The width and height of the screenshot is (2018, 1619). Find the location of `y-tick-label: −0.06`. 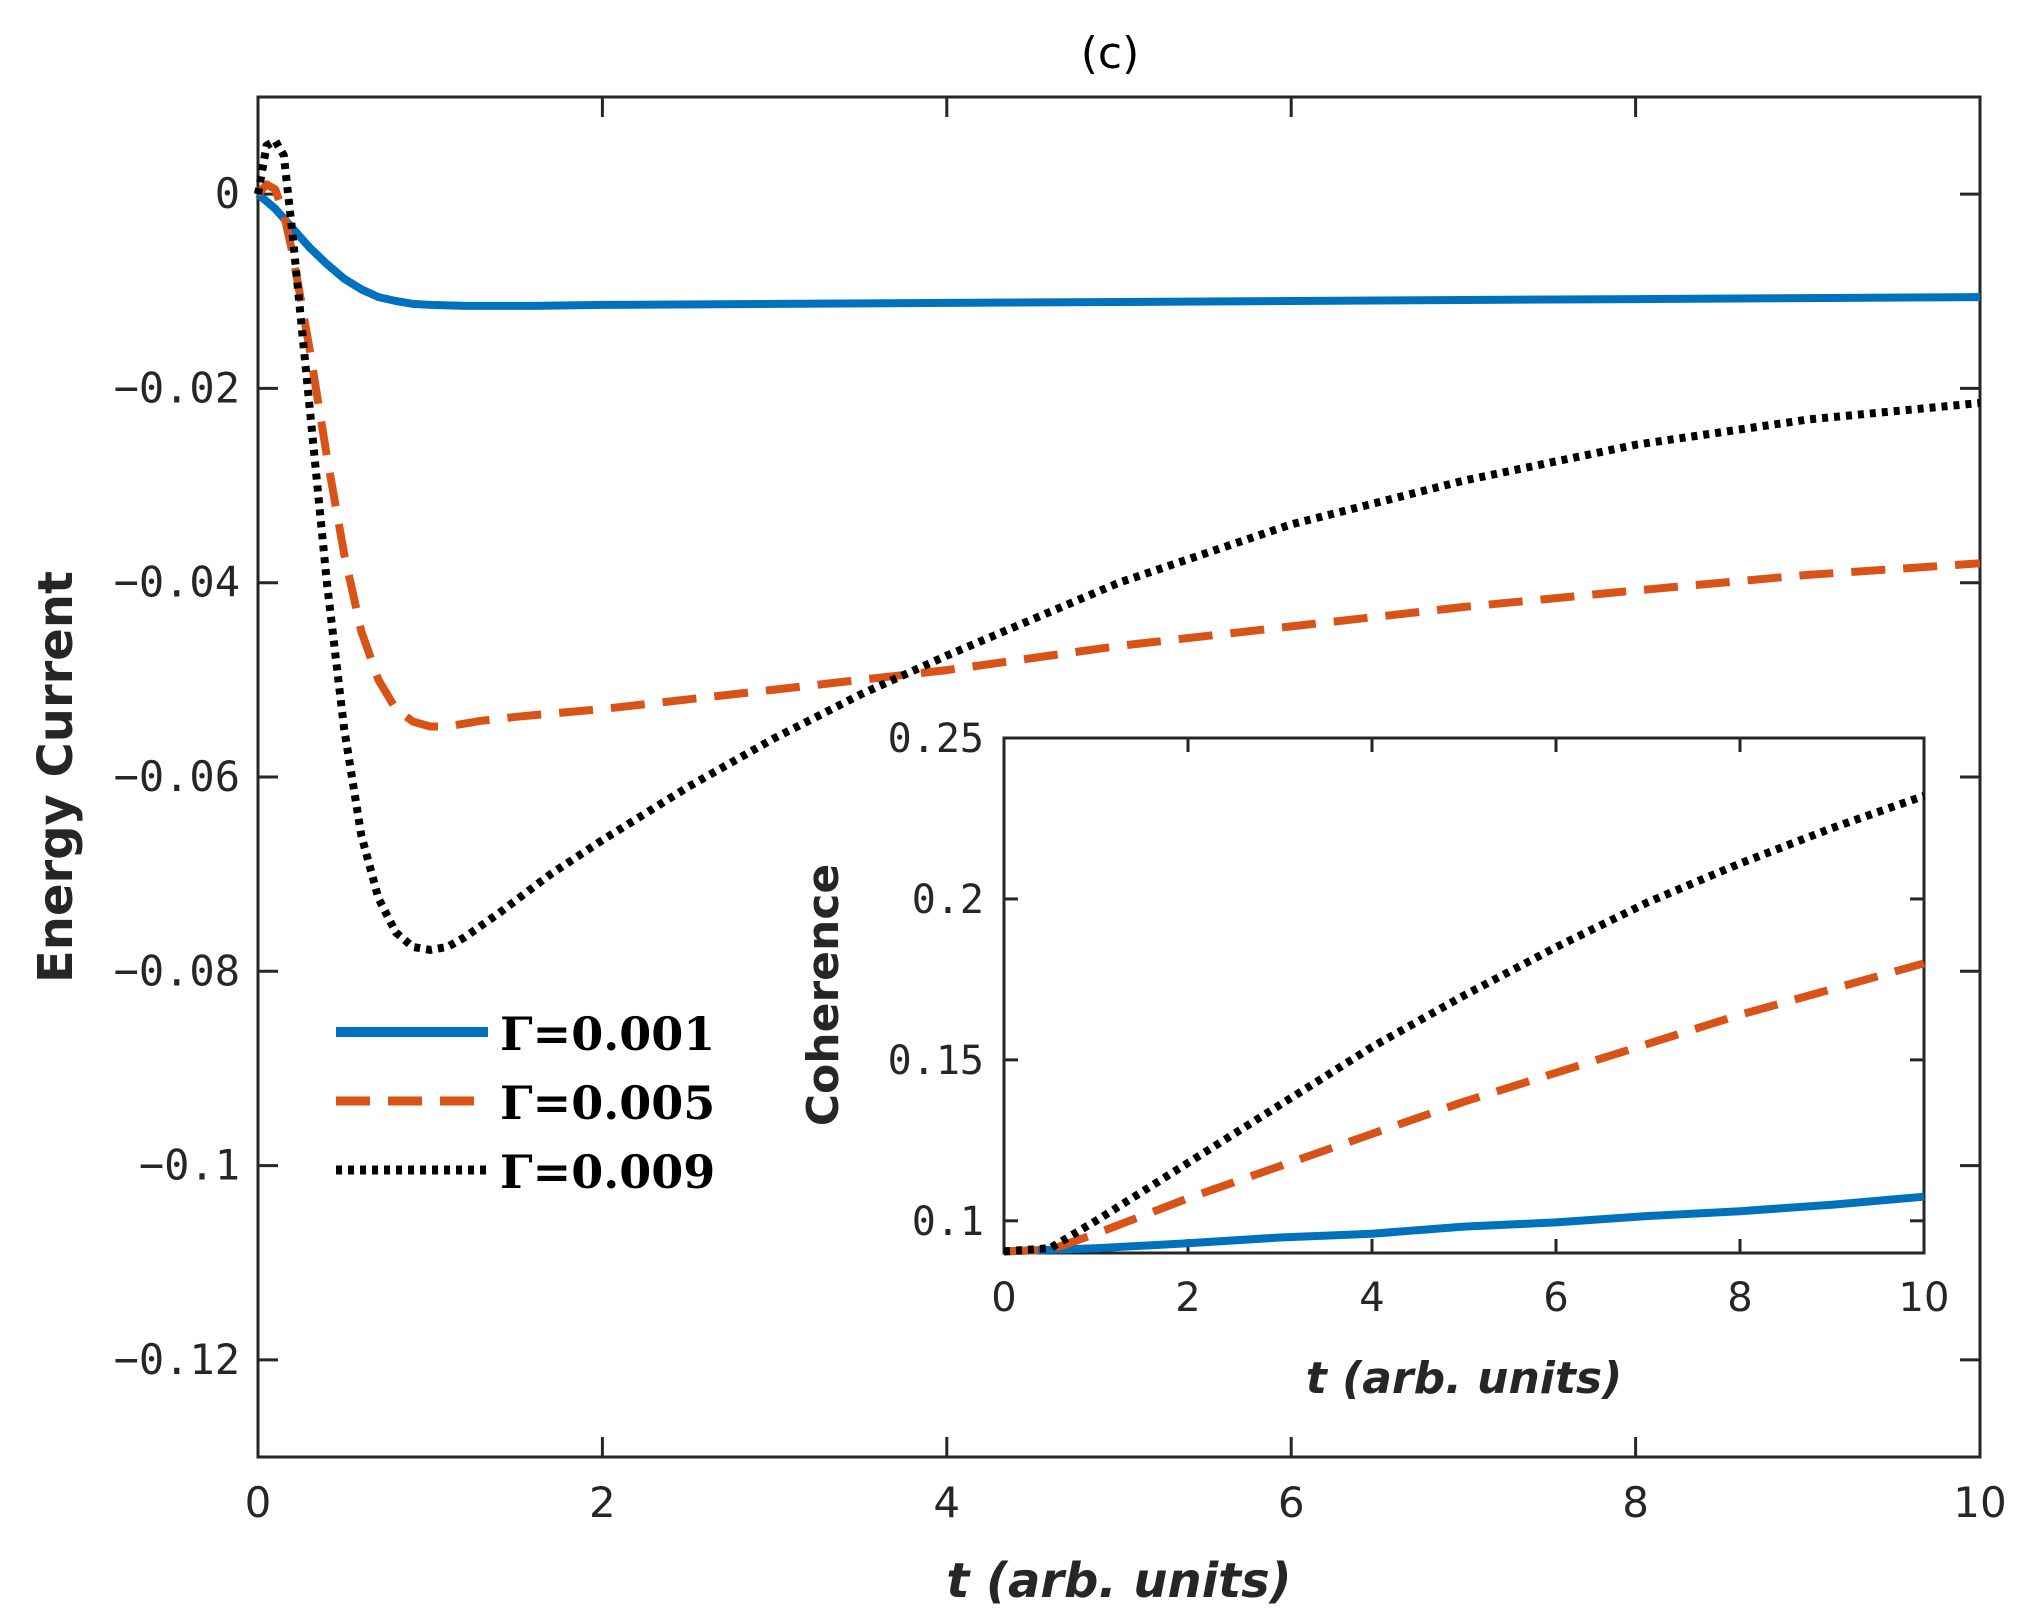

y-tick-label: −0.06 is located at coordinates (177, 776).